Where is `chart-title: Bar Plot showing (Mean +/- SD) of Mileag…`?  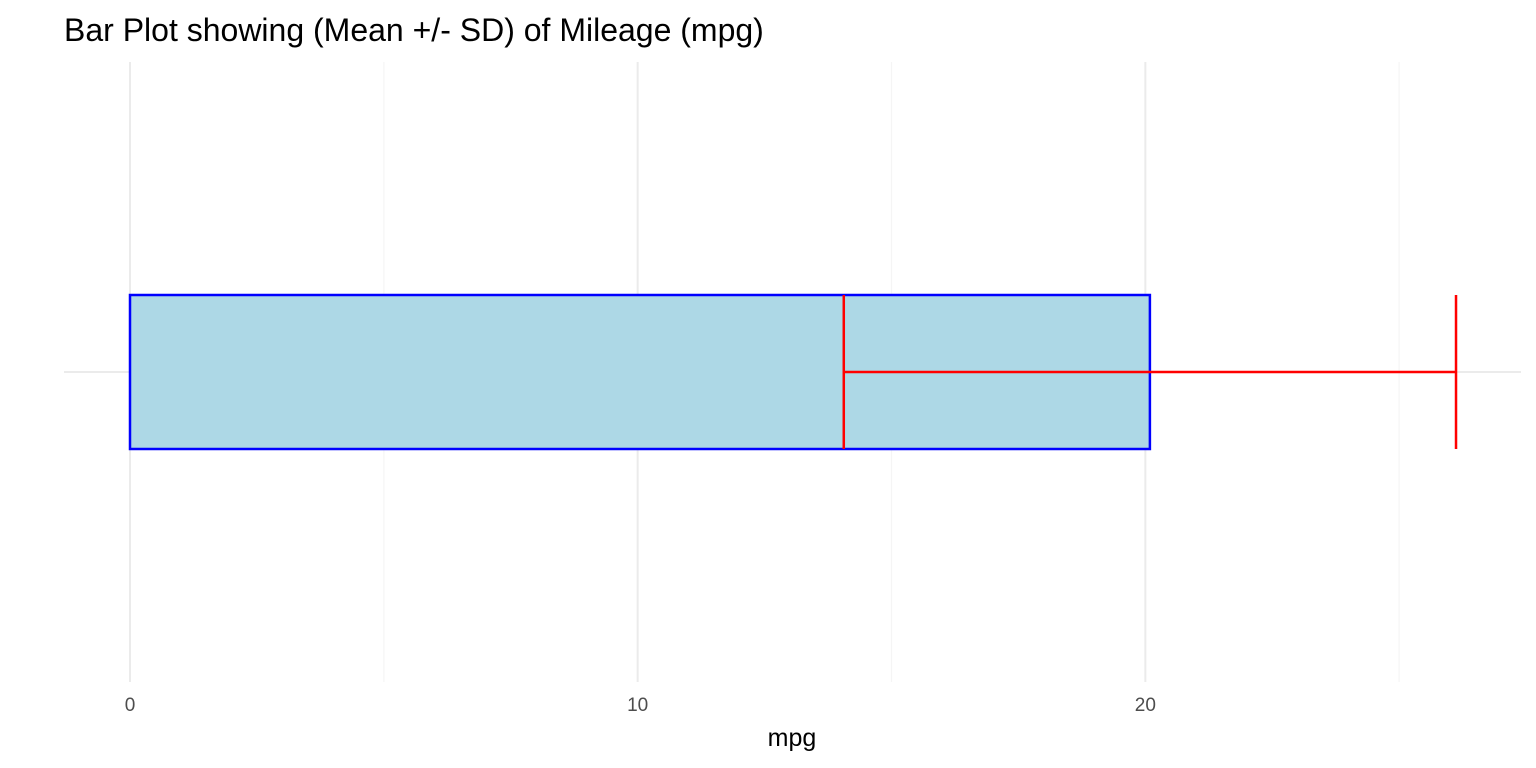 chart-title: Bar Plot showing (Mean +/- SD) of Mileag… is located at coordinates (414, 30).